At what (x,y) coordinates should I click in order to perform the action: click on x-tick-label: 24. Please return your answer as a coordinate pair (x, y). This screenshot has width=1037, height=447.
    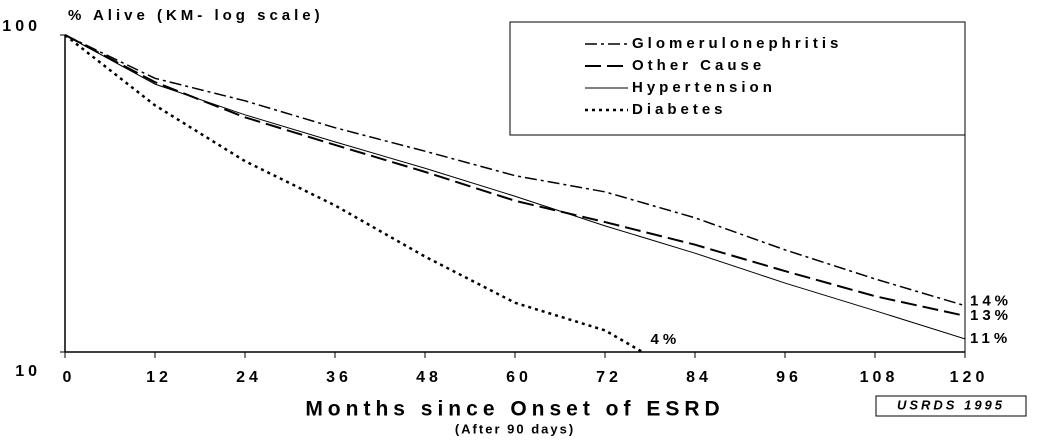
    Looking at the image, I should click on (249, 377).